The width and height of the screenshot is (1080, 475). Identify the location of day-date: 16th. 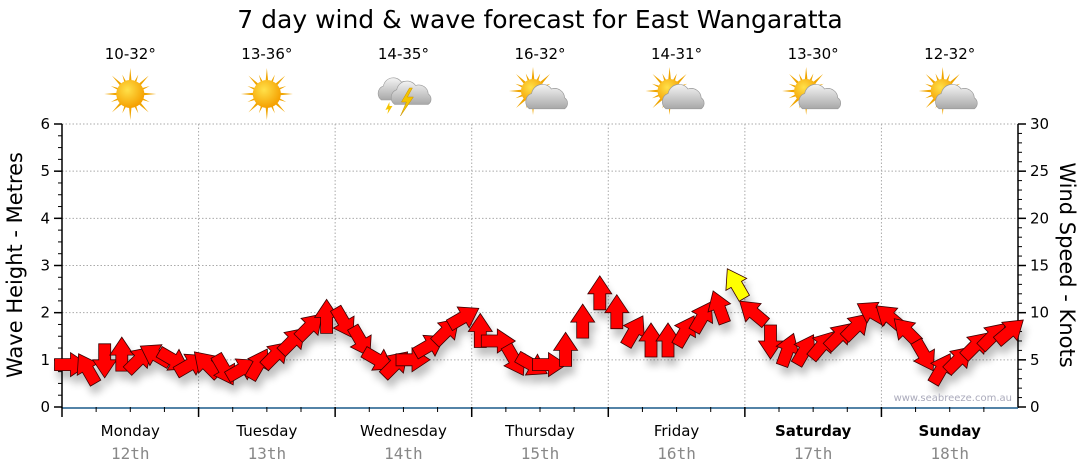
(676, 453).